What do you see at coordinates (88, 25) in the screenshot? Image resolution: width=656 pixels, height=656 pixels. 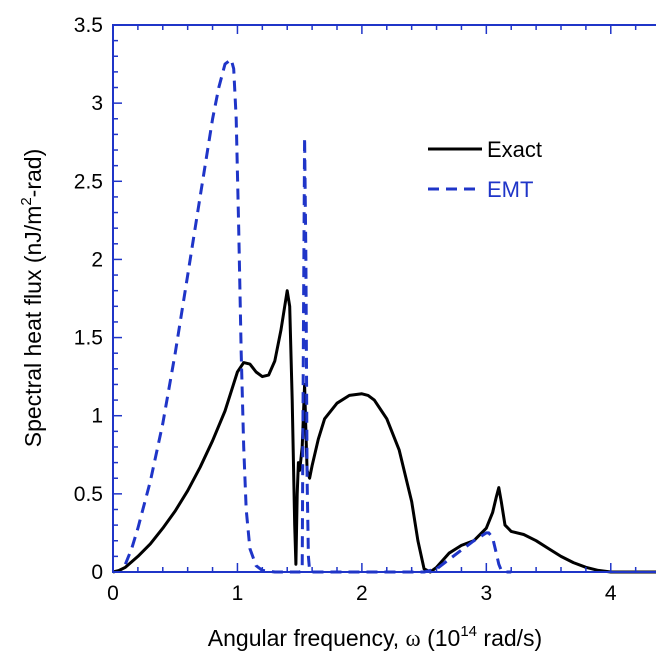 I see `y-tick-label: 3.5` at bounding box center [88, 25].